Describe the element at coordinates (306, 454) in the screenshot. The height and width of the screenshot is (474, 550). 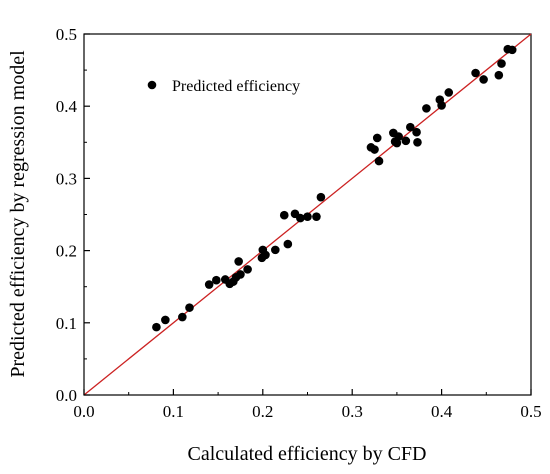
I see `x-axis-title: Calculated efficiency by CFD` at that location.